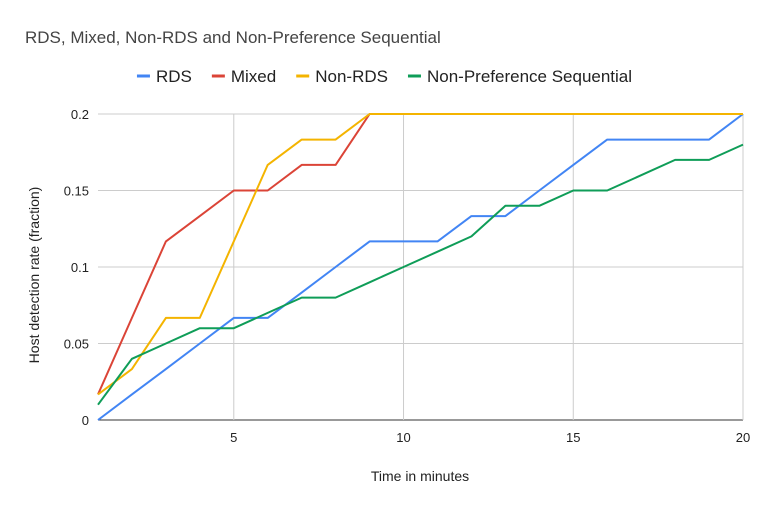 Image resolution: width=769 pixels, height=510 pixels. Describe the element at coordinates (253, 76) in the screenshot. I see `legend-label: Mixed` at that location.